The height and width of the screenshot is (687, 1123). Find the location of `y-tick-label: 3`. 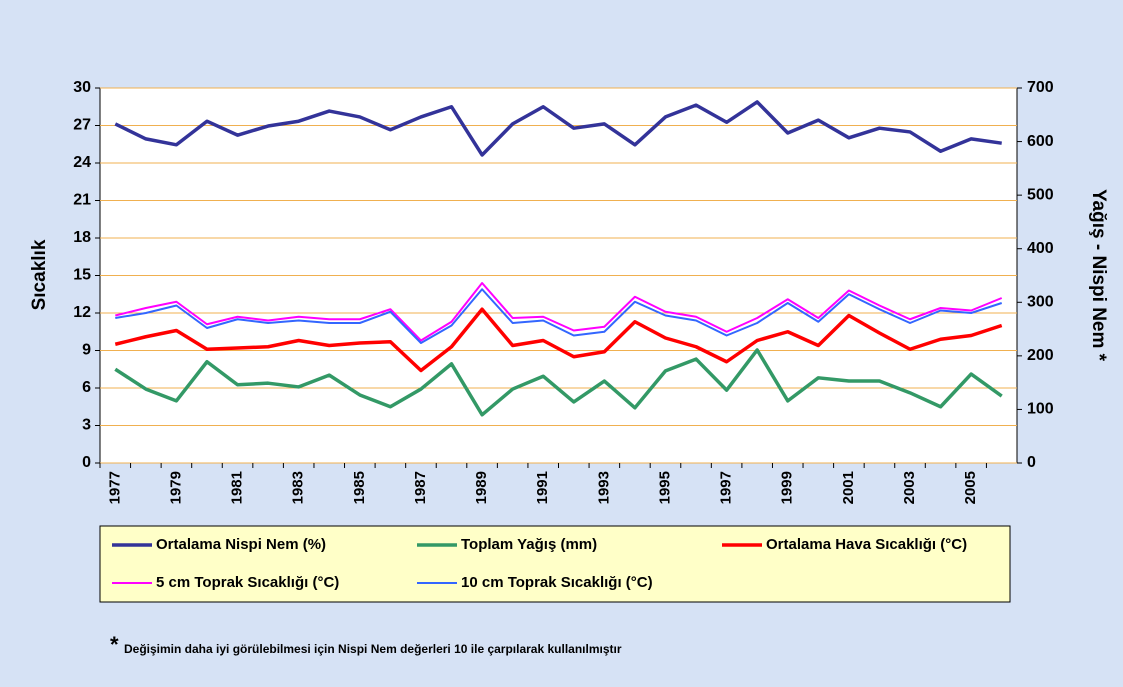

y-tick-label: 3 is located at coordinates (86, 425).